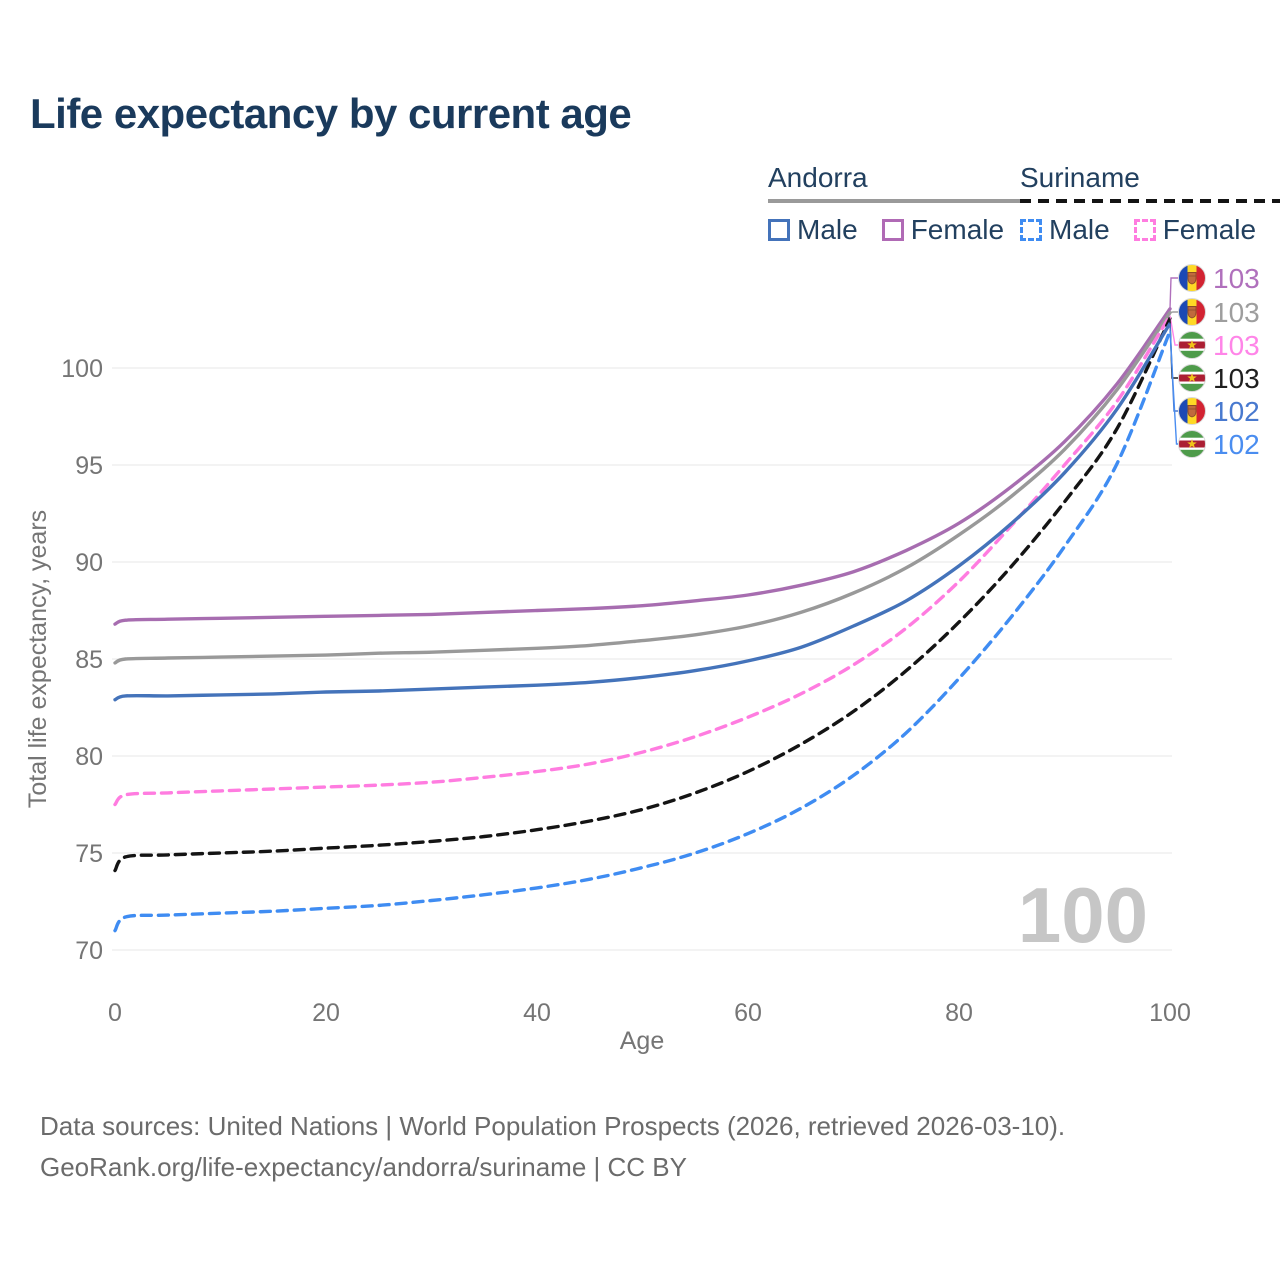  What do you see at coordinates (89, 660) in the screenshot?
I see `y-tick-label: 85` at bounding box center [89, 660].